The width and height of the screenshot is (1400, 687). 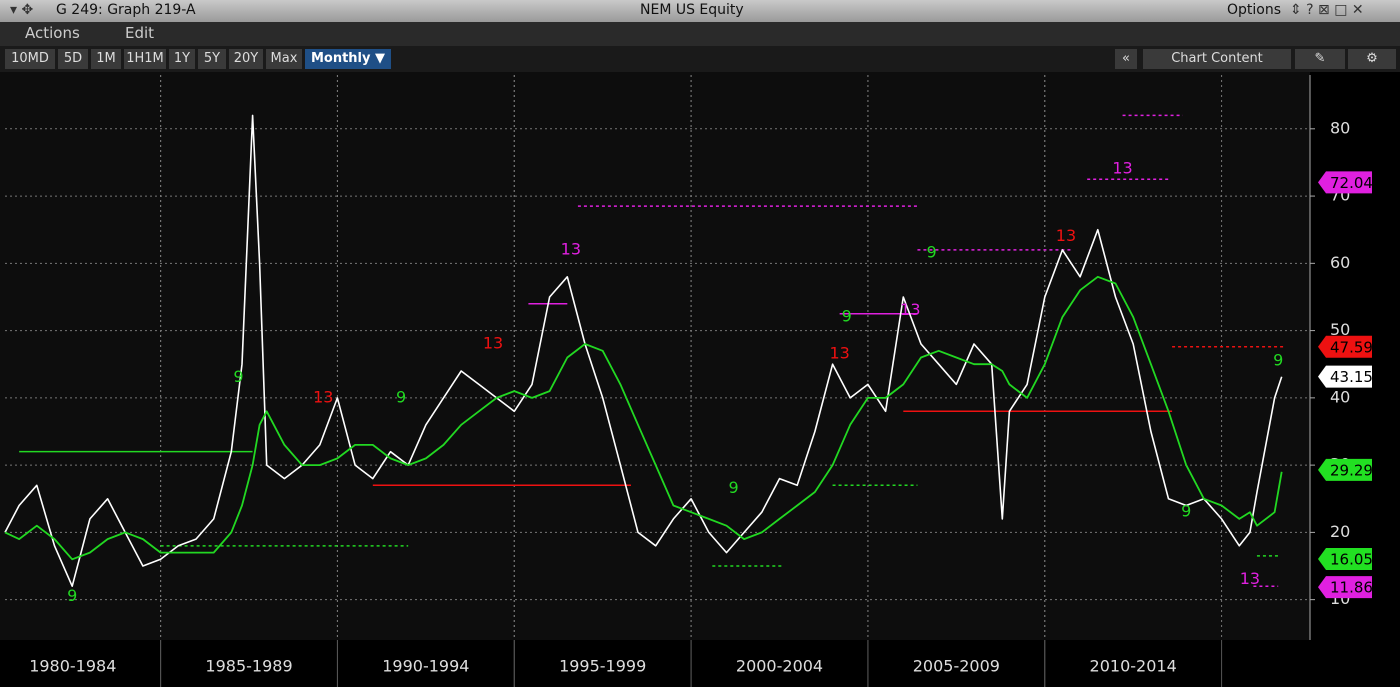 What do you see at coordinates (1340, 329) in the screenshot?
I see `y-tick-label: 50` at bounding box center [1340, 329].